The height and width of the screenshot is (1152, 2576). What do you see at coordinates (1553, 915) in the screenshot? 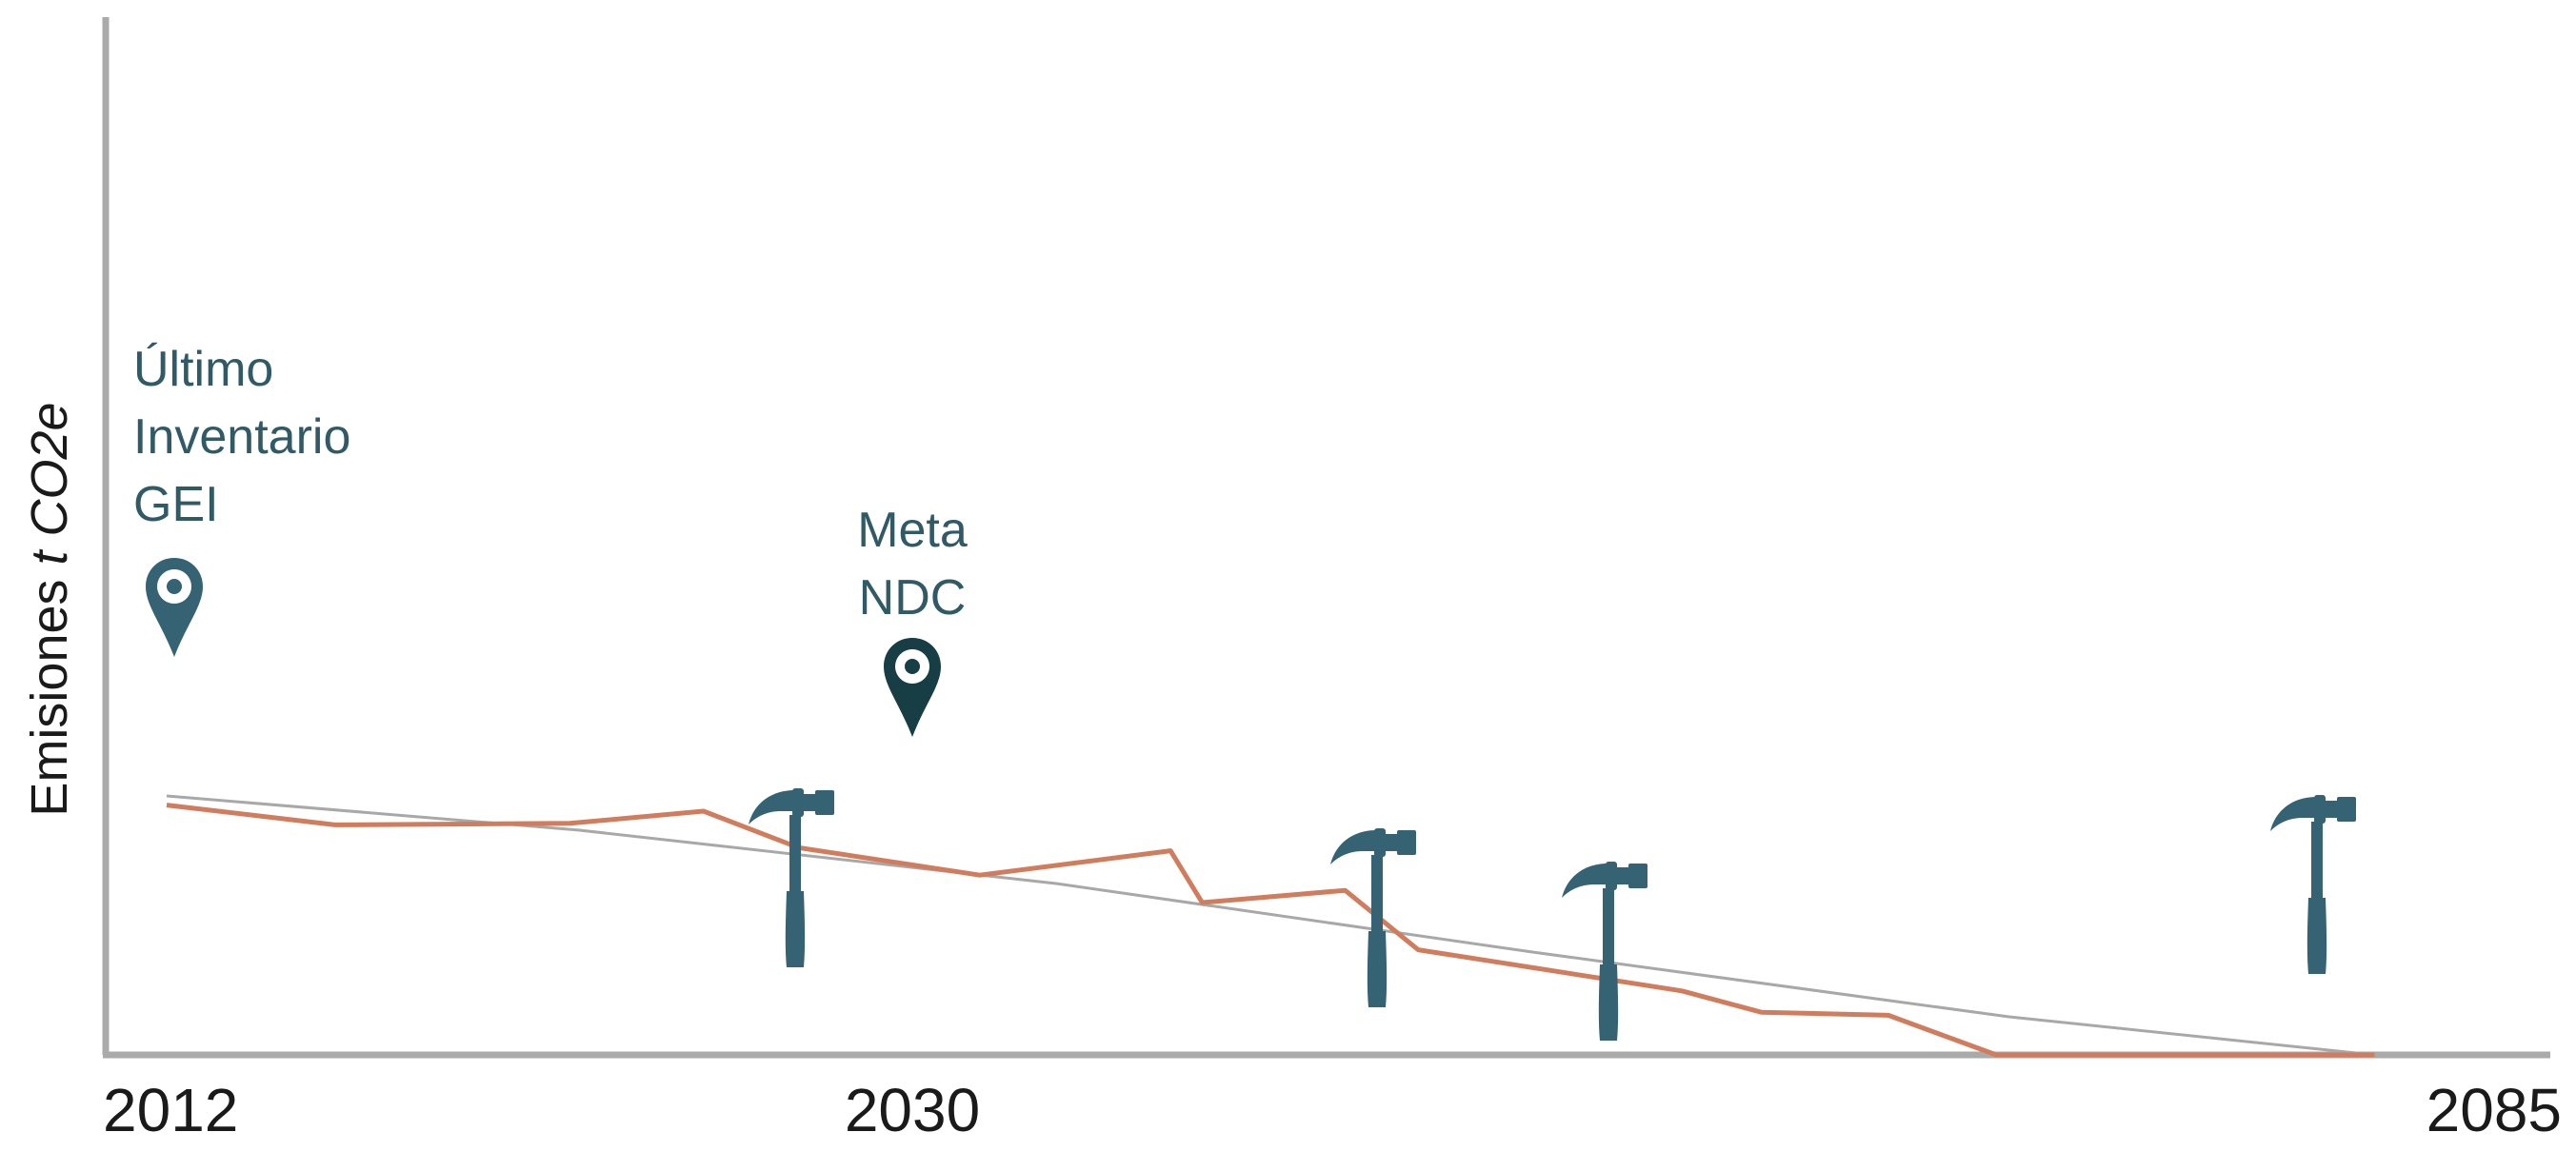
I see `hammer-icons` at bounding box center [1553, 915].